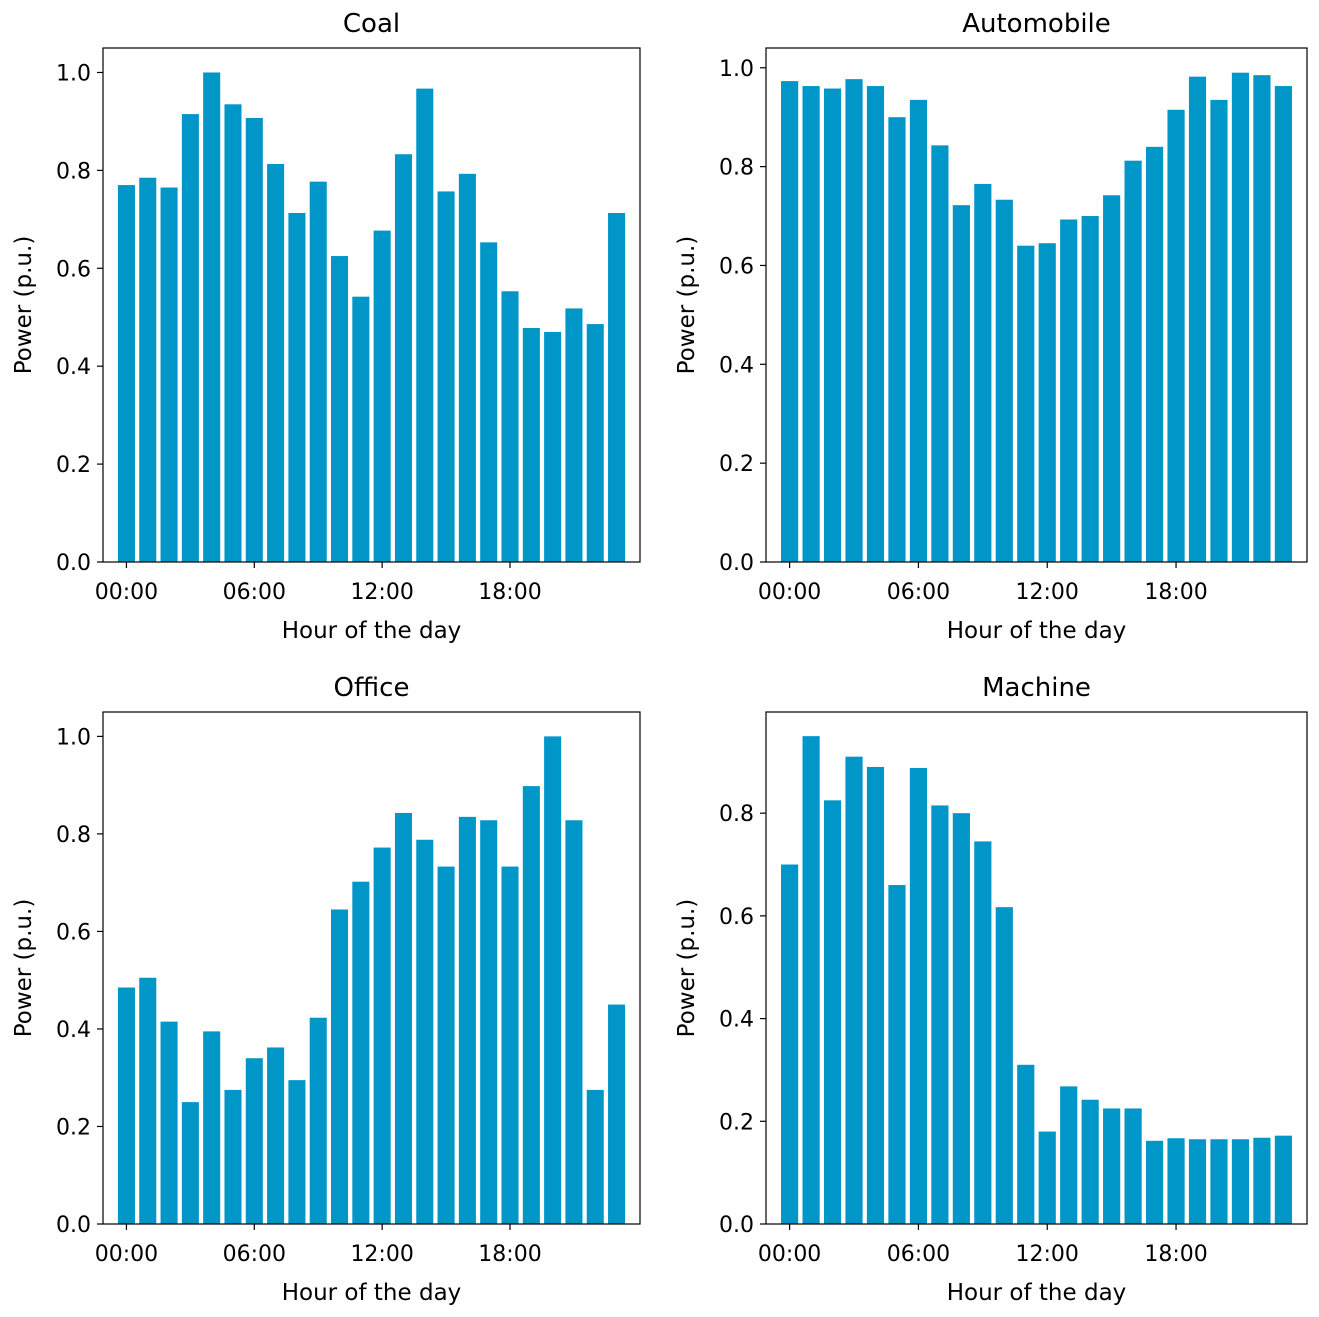  What do you see at coordinates (372, 688) in the screenshot?
I see `chart-title: Office` at bounding box center [372, 688].